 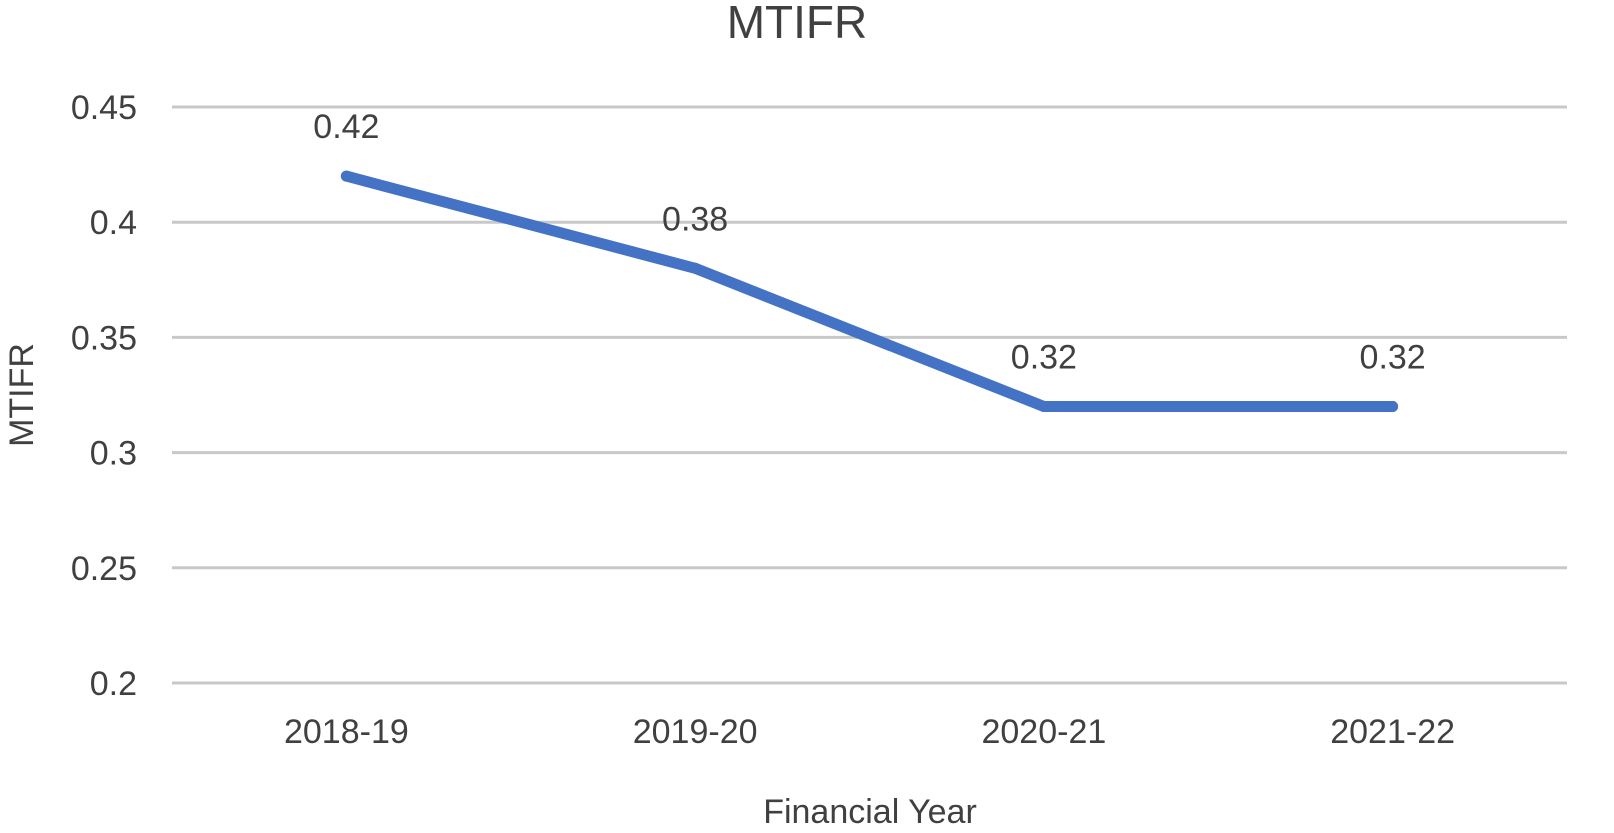 I want to click on y-axis-ticks: 0.2 0.25 0.3 0.35 0.4 0.45, so click(x=104, y=396).